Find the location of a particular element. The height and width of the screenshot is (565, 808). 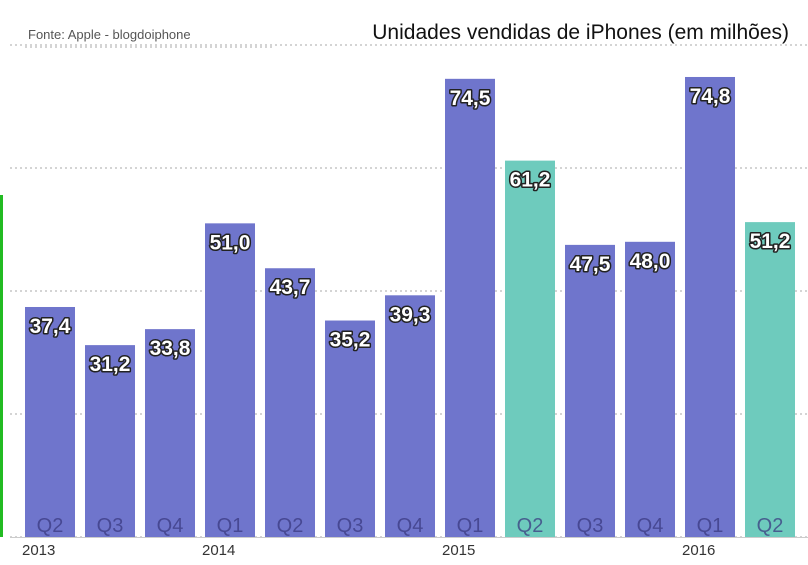

left-edge-marker is located at coordinates (1, 366).